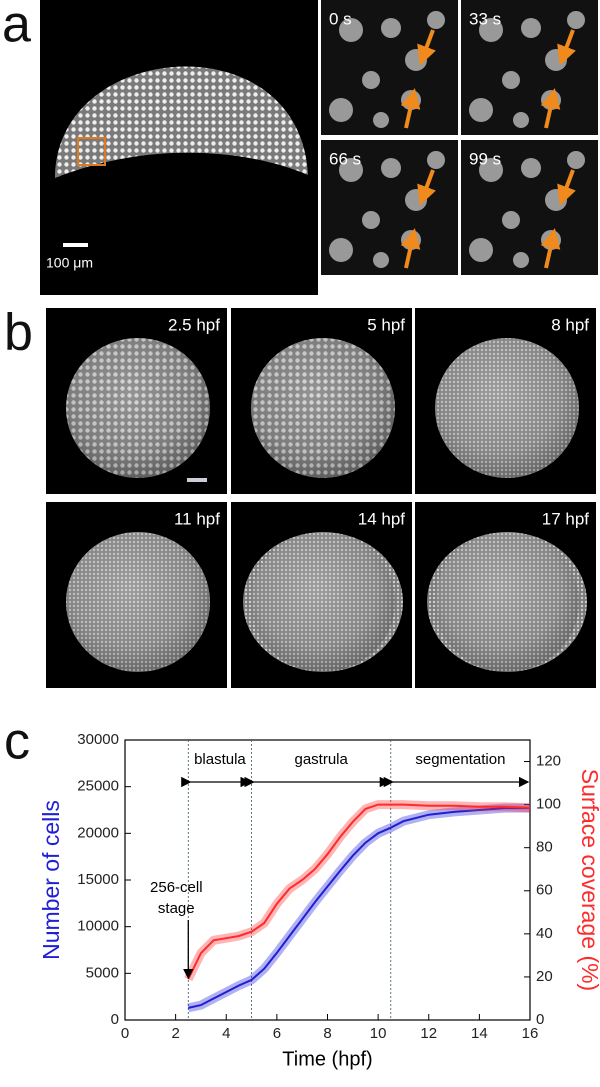  I want to click on phase-label: blastula, so click(220, 759).